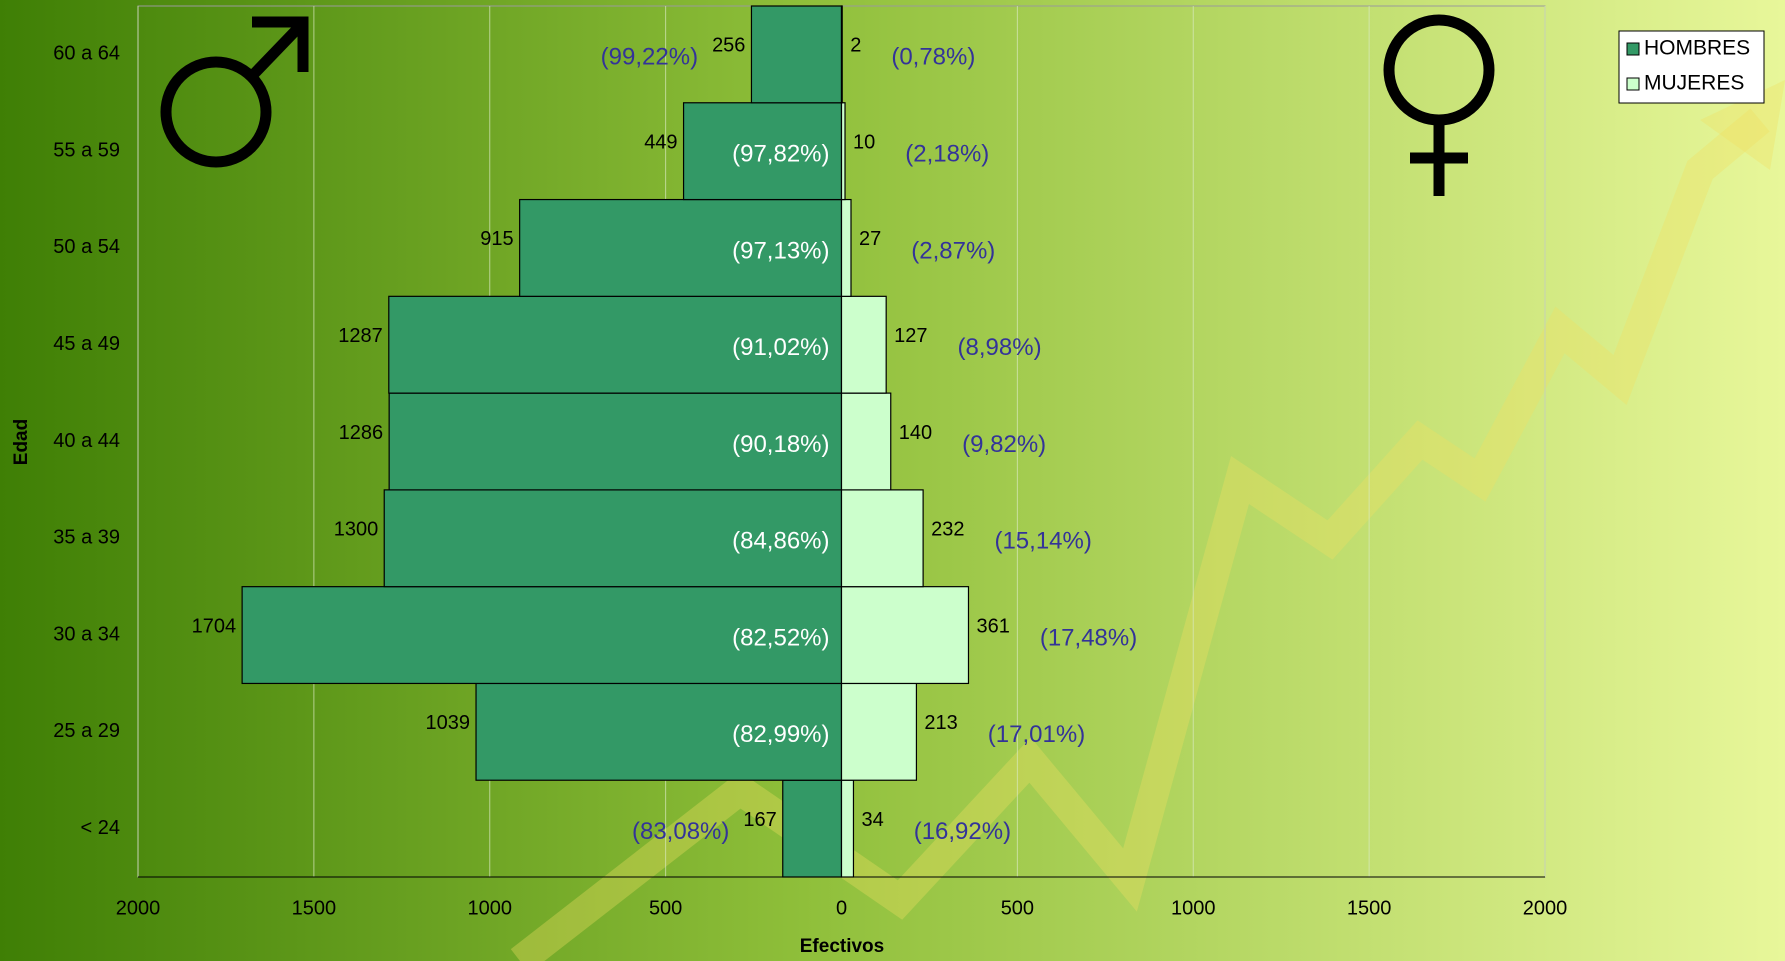 The width and height of the screenshot is (1785, 961). I want to click on male-symbol, so click(234, 92).